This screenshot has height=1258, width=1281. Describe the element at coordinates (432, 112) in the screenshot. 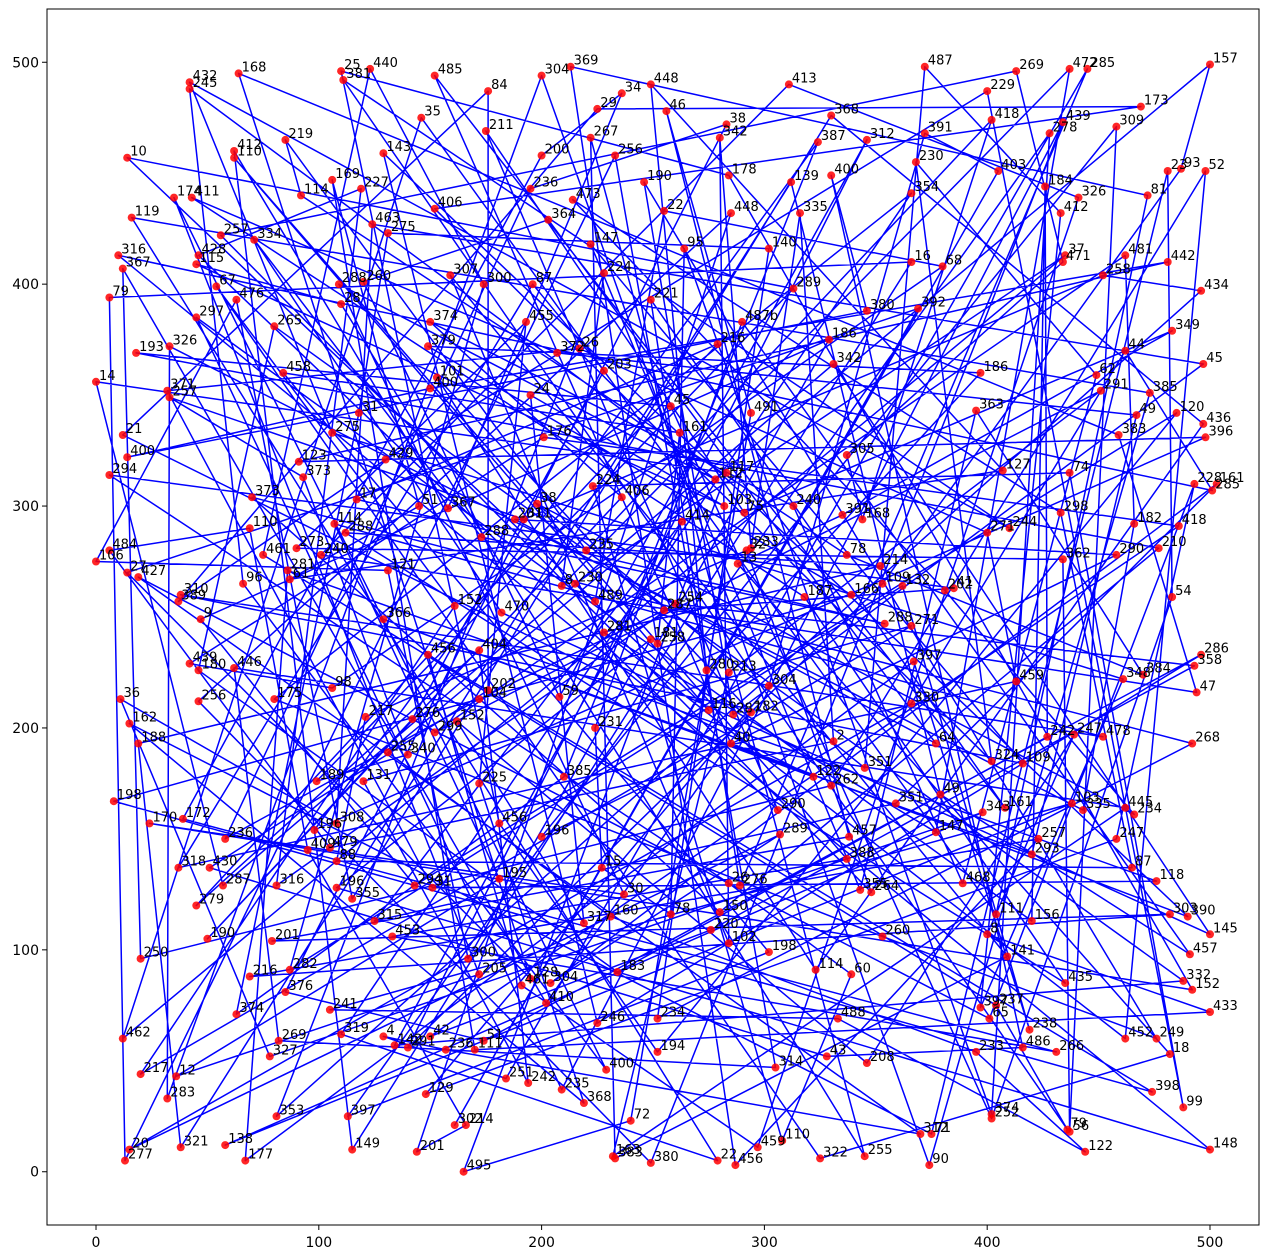

I see `city-label: 35` at that location.